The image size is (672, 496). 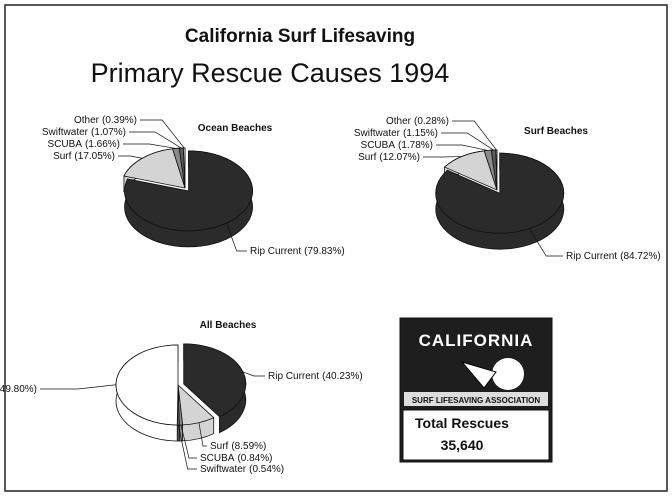 What do you see at coordinates (254, 458) in the screenshot?
I see `slice-label-value: (0.84%)` at bounding box center [254, 458].